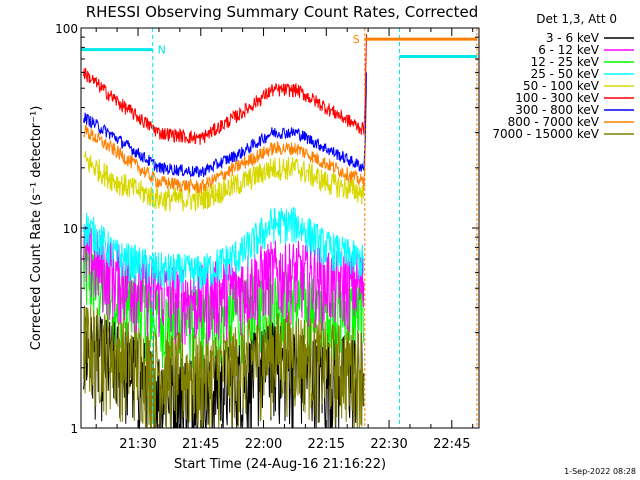 The image size is (640, 480). I want to click on x-tick-label: 22:00, so click(263, 444).